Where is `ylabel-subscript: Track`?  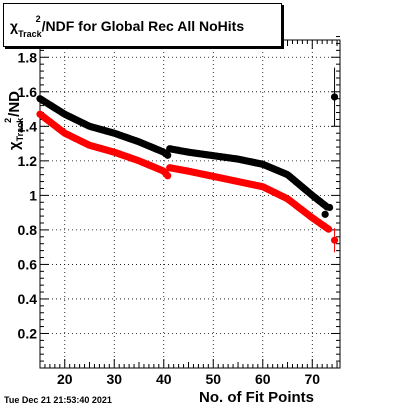 ylabel-subscript: Track is located at coordinates (20, 129).